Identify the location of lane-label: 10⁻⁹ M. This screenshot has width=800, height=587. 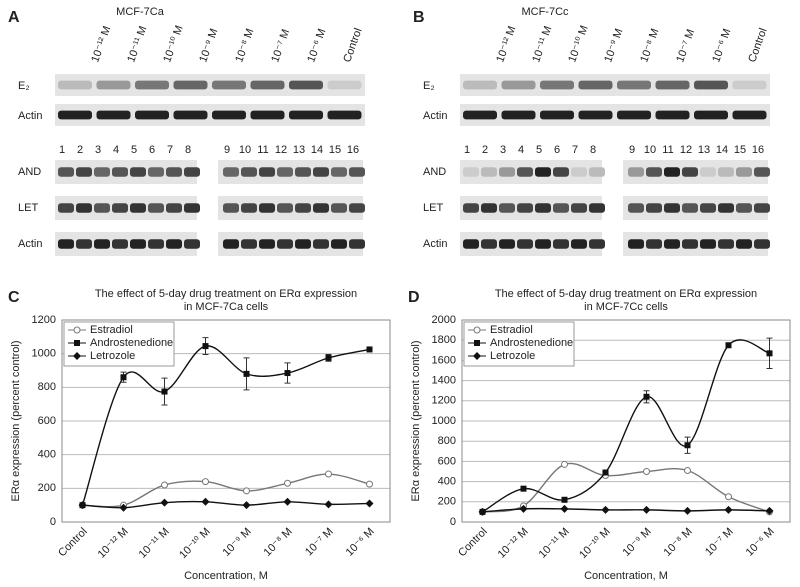
(613, 45).